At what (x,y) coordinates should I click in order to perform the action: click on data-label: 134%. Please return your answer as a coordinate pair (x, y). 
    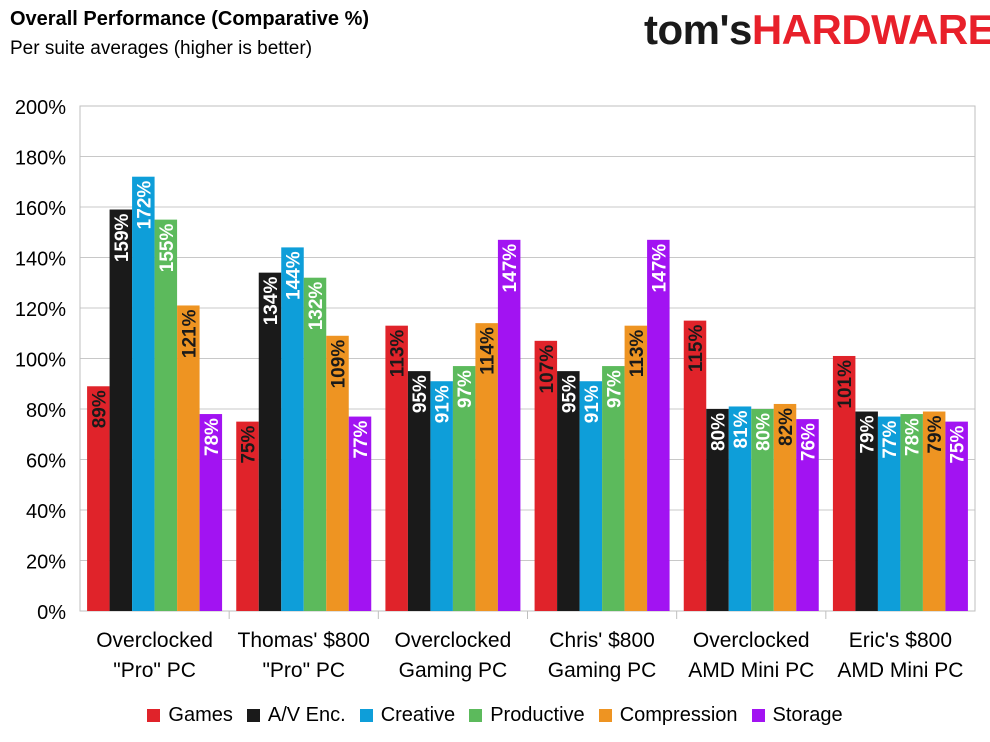
    Looking at the image, I should click on (271, 301).